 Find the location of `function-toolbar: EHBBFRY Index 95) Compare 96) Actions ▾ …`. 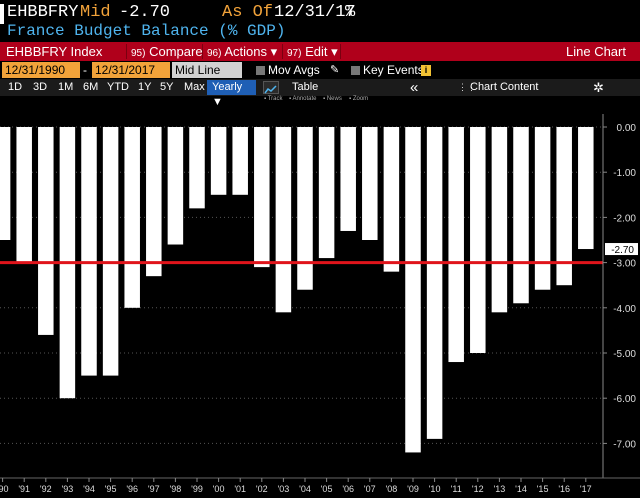

function-toolbar: EHBBFRY Index 95) Compare 96) Actions ▾ … is located at coordinates (320, 51).